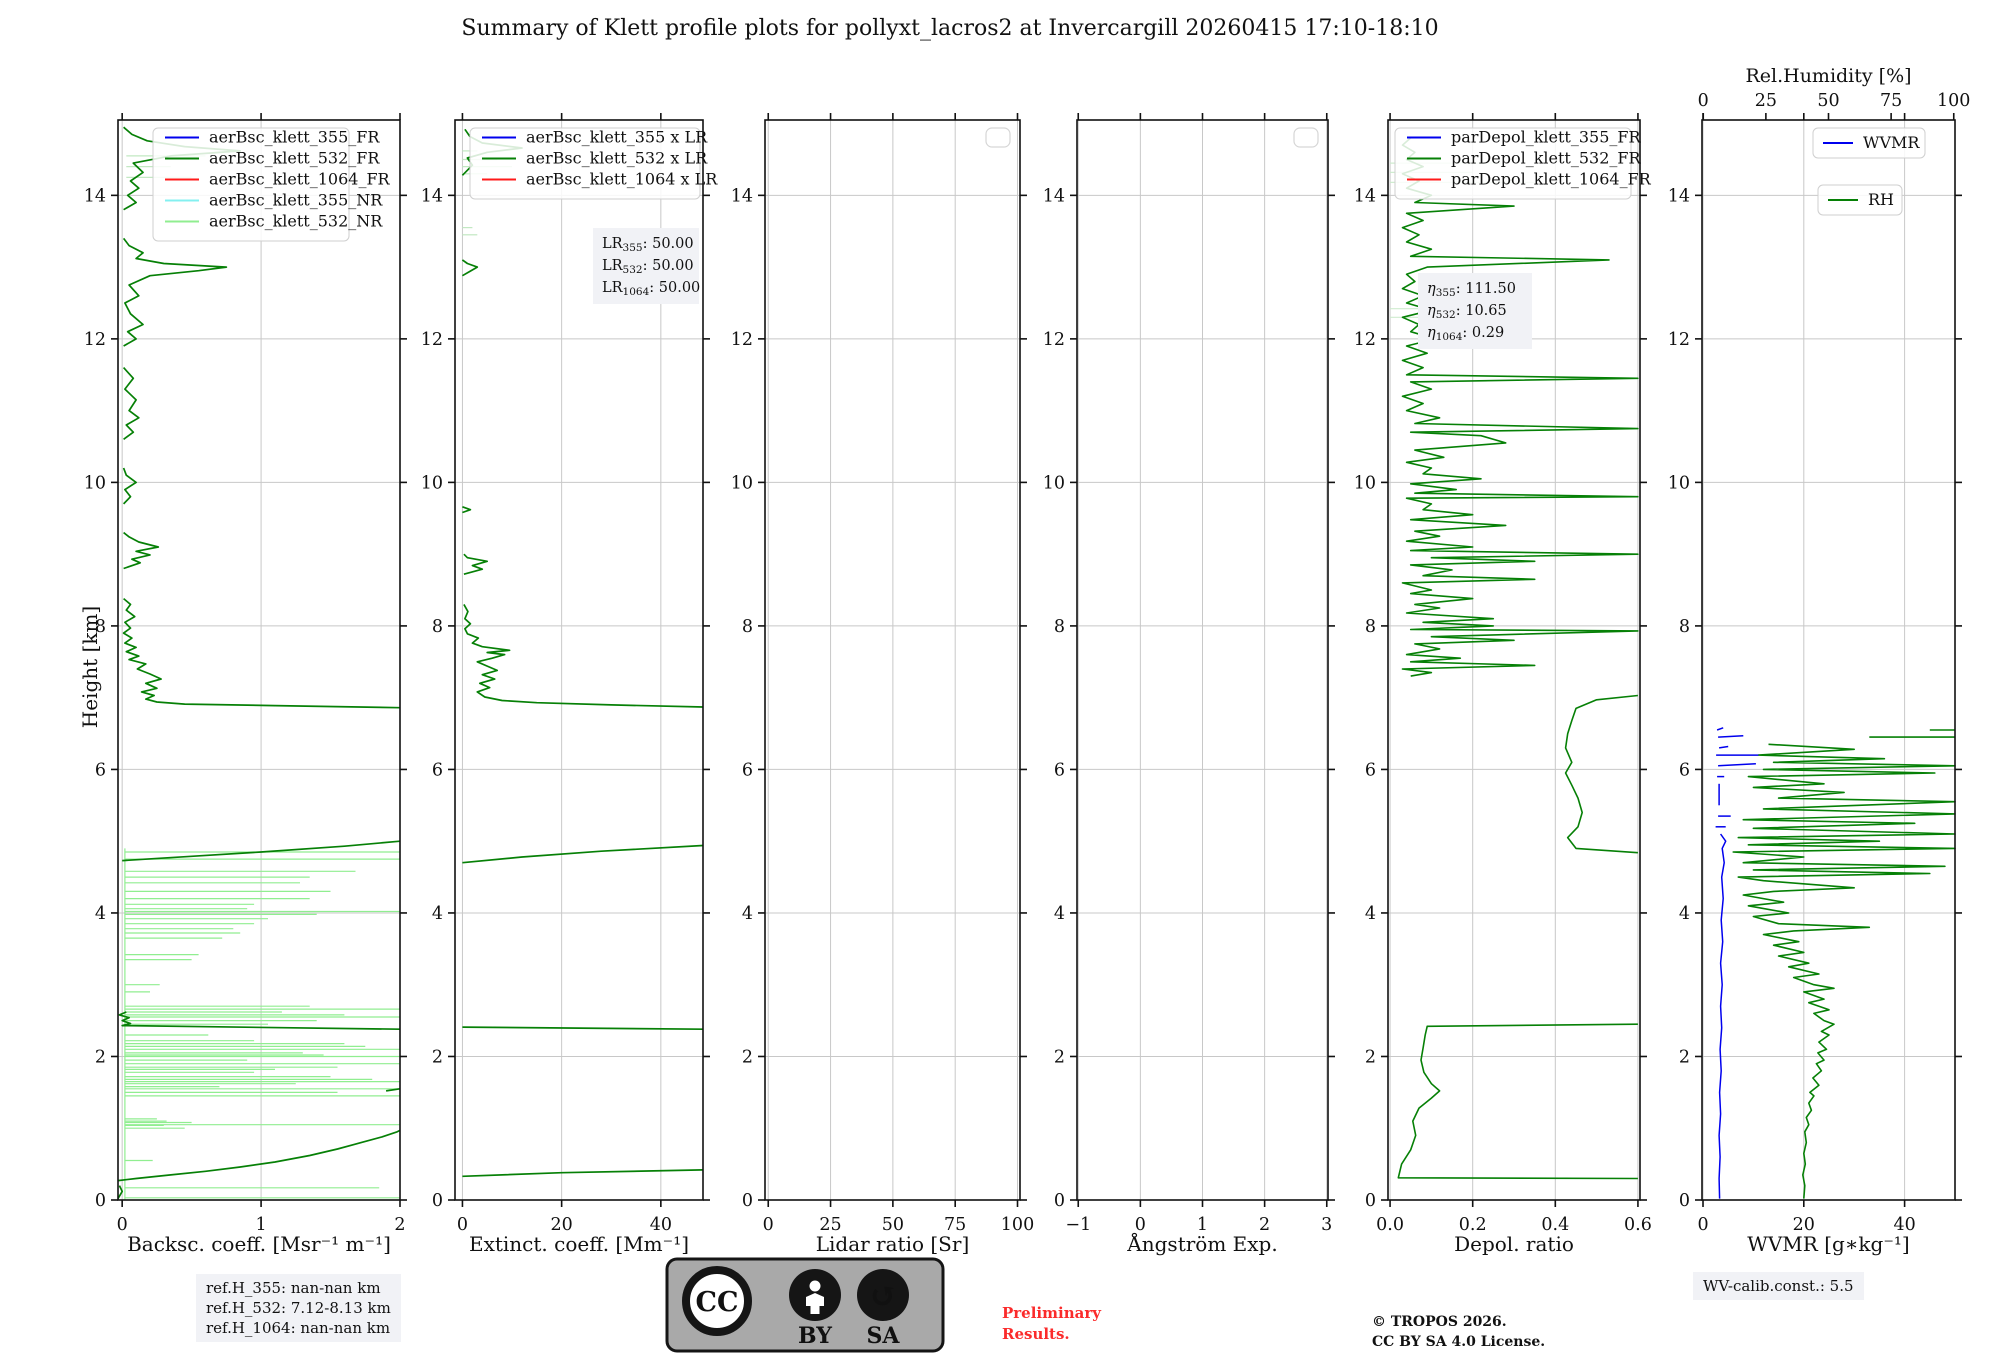 The height and width of the screenshot is (1360, 2000). Describe the element at coordinates (617, 137) in the screenshot. I see `svg-text: aerBsc_klett_355 x LR` at that location.